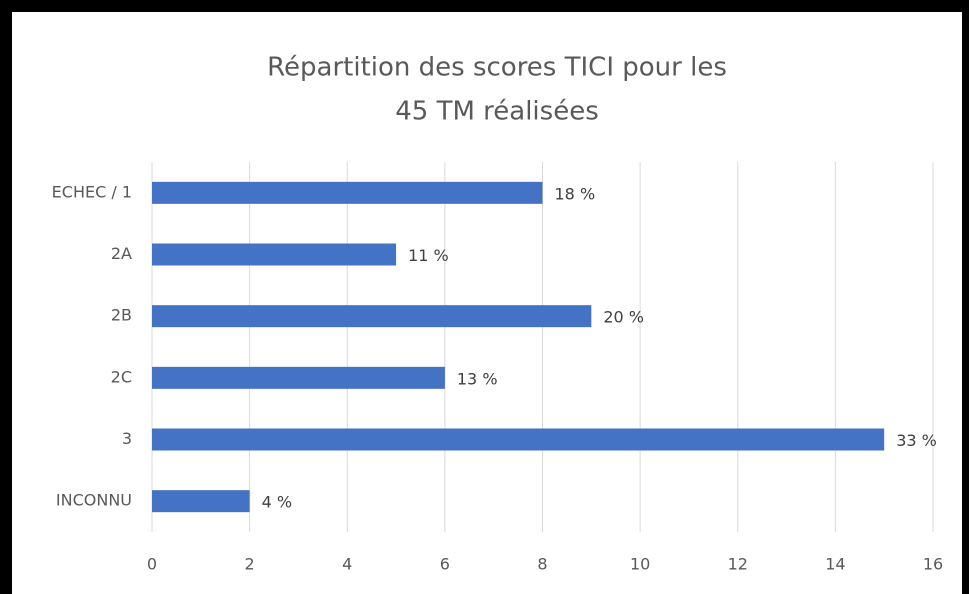 The height and width of the screenshot is (594, 969). Describe the element at coordinates (640, 564) in the screenshot. I see `x-tick-label: 10` at that location.